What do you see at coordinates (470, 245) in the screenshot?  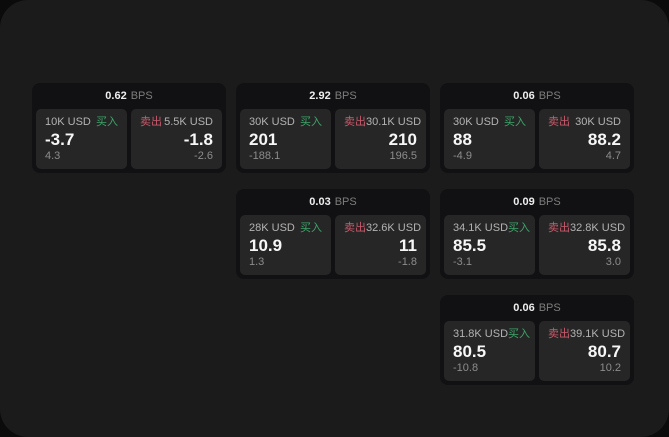 I see `buy-price: 85.5` at bounding box center [470, 245].